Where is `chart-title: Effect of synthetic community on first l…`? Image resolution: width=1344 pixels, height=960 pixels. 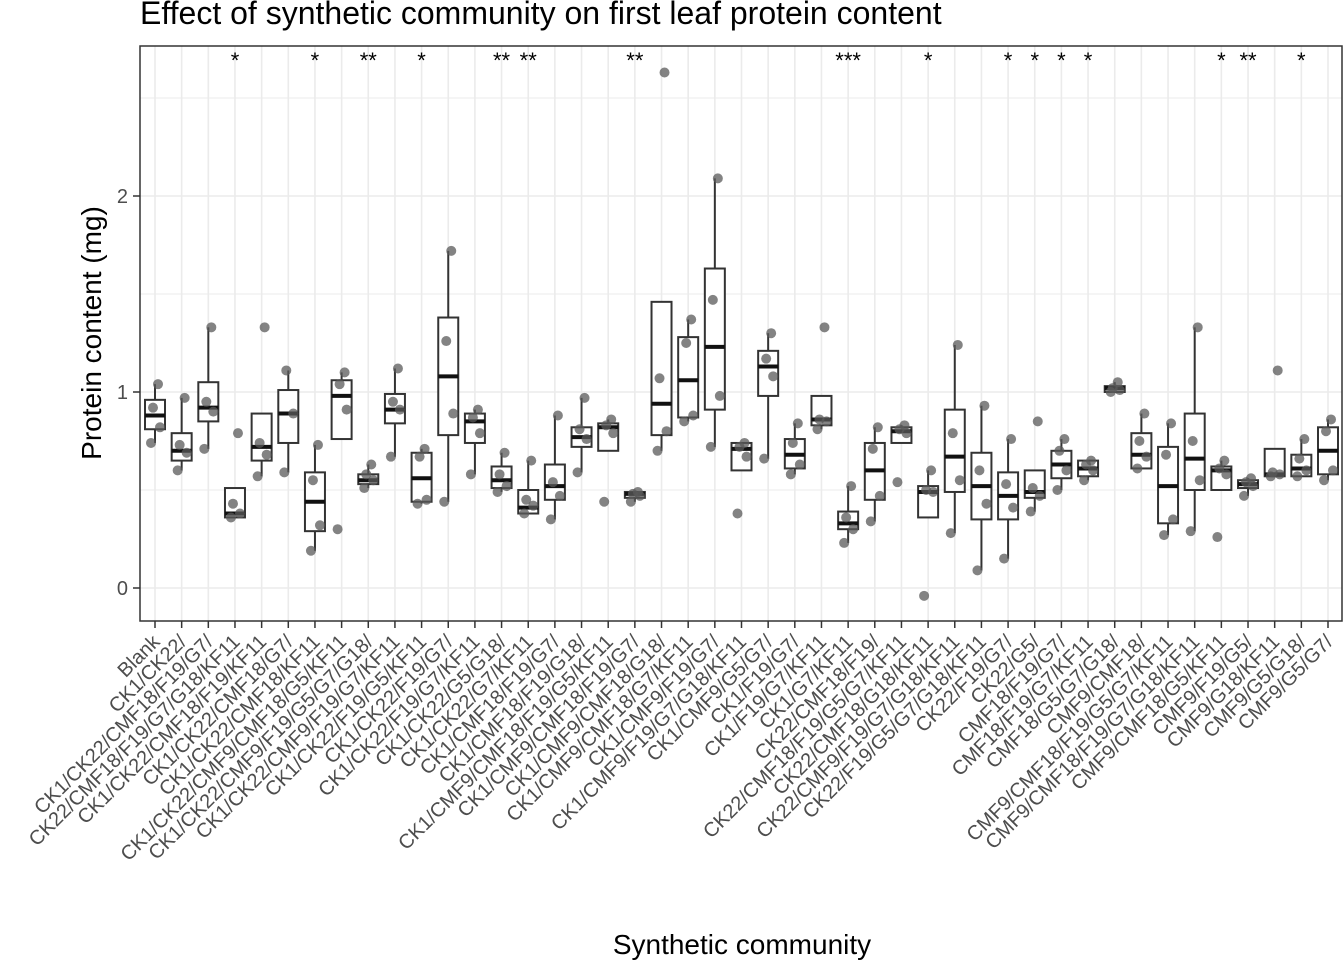 chart-title: Effect of synthetic community on first l… is located at coordinates (541, 15).